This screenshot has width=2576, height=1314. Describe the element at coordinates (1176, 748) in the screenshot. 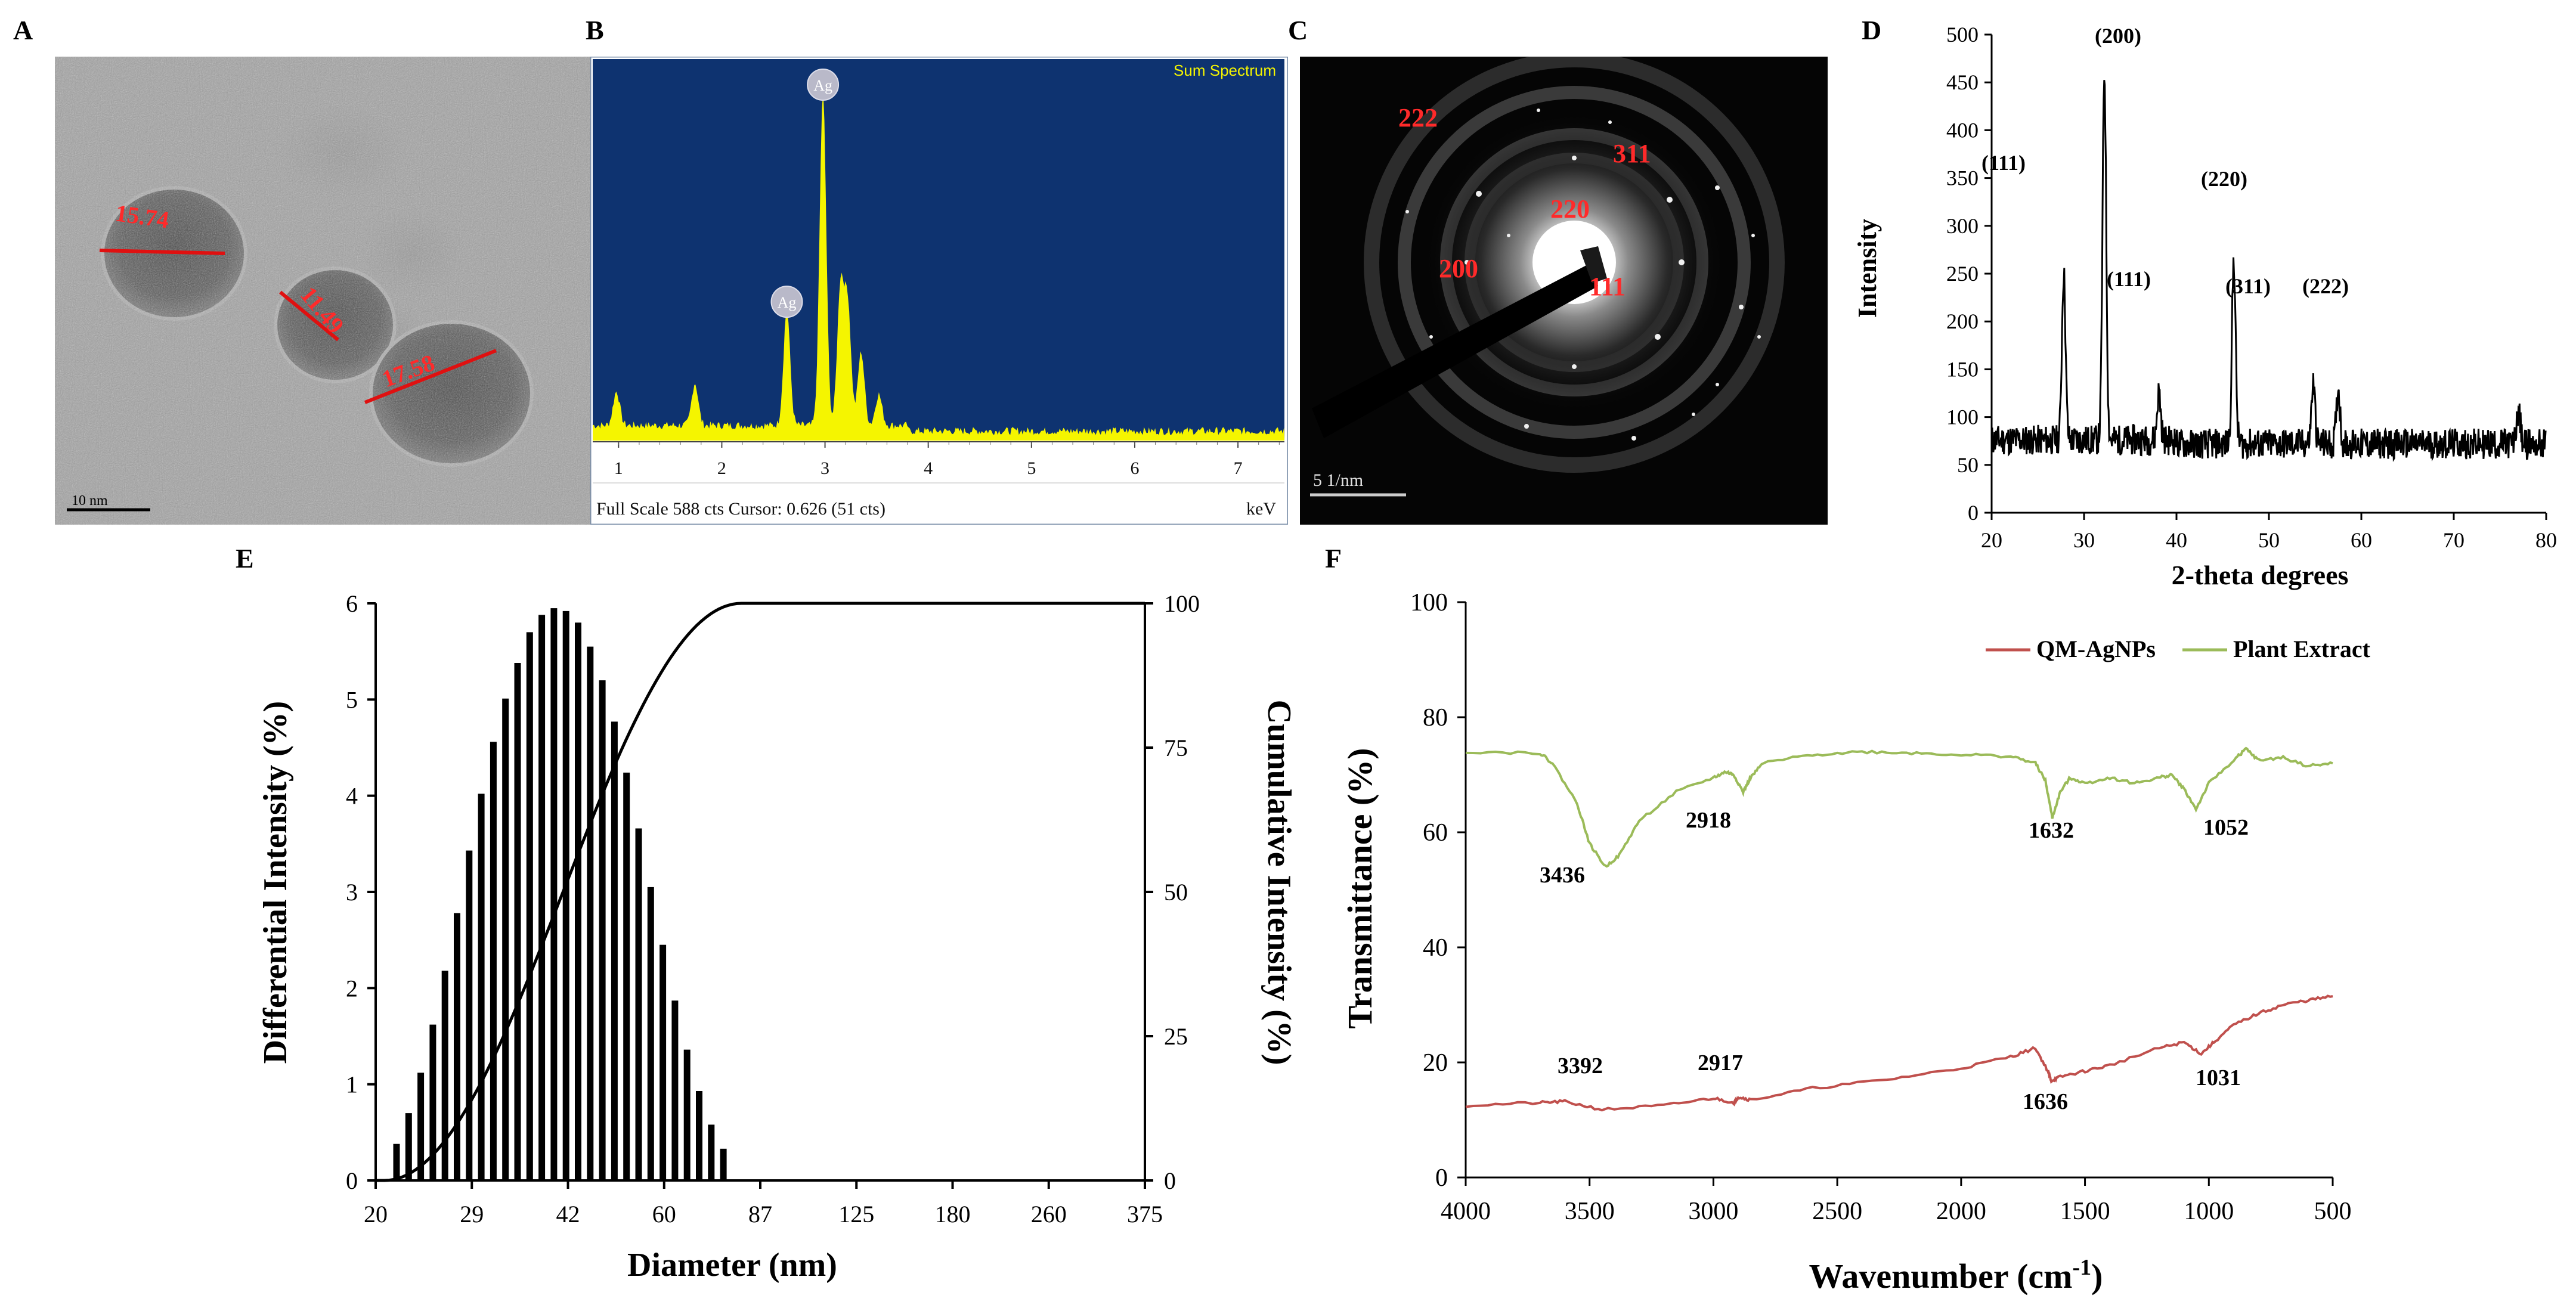

I see `dls-y2-tick-label: 75` at that location.